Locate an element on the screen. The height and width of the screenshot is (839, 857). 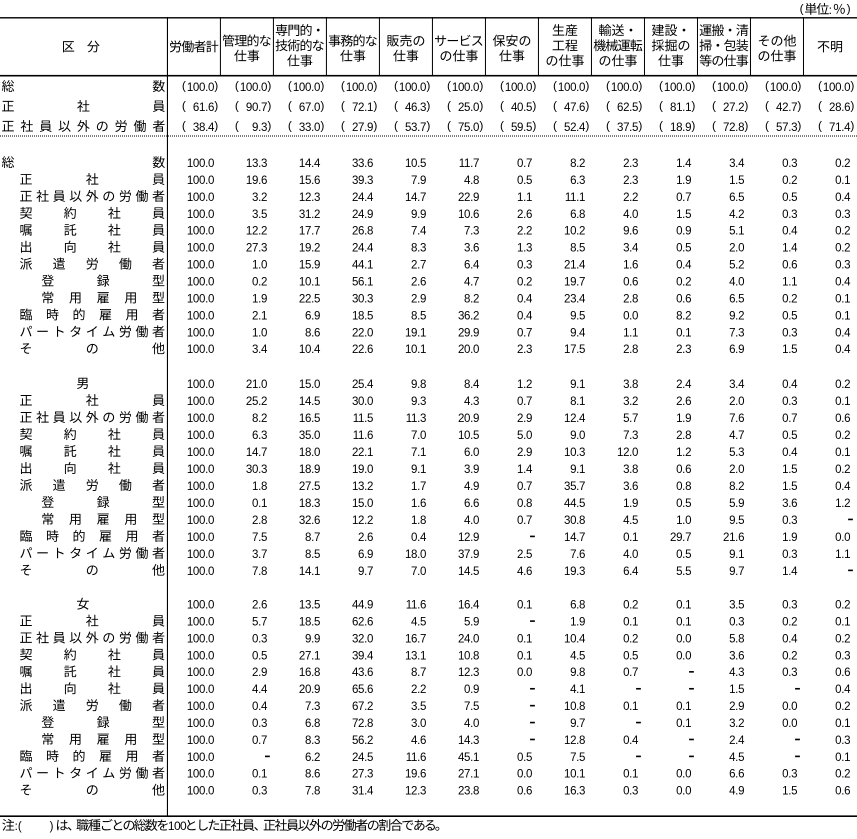
svg-text: 2.4 is located at coordinates (684, 385).